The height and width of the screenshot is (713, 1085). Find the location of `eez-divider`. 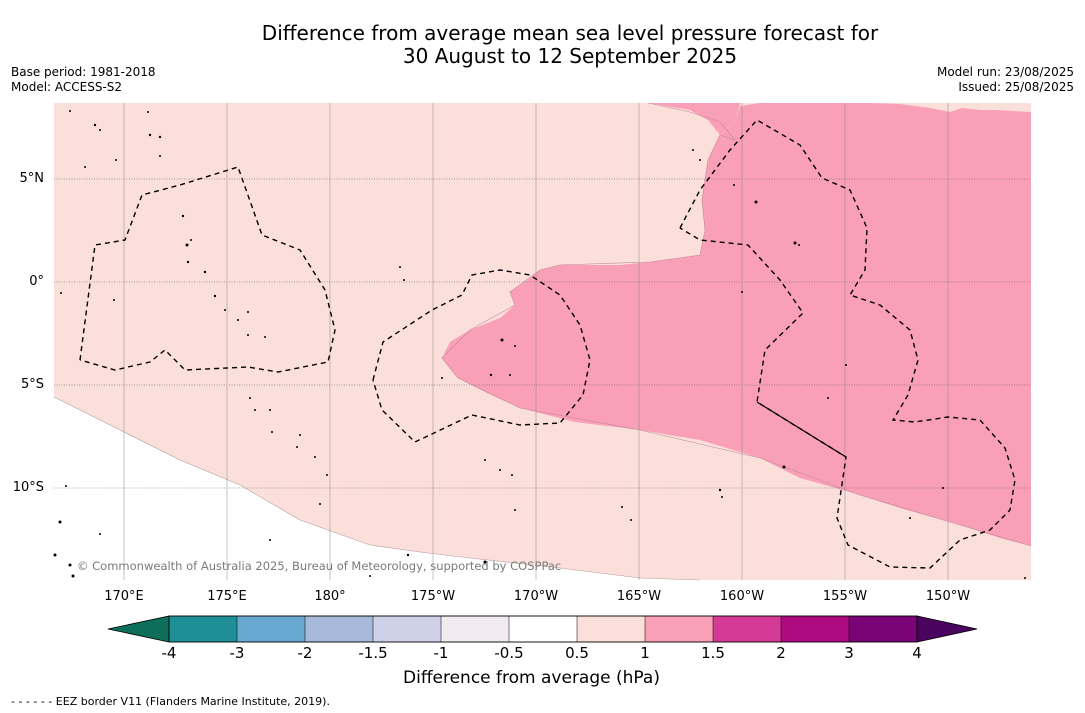

eez-divider is located at coordinates (801, 429).